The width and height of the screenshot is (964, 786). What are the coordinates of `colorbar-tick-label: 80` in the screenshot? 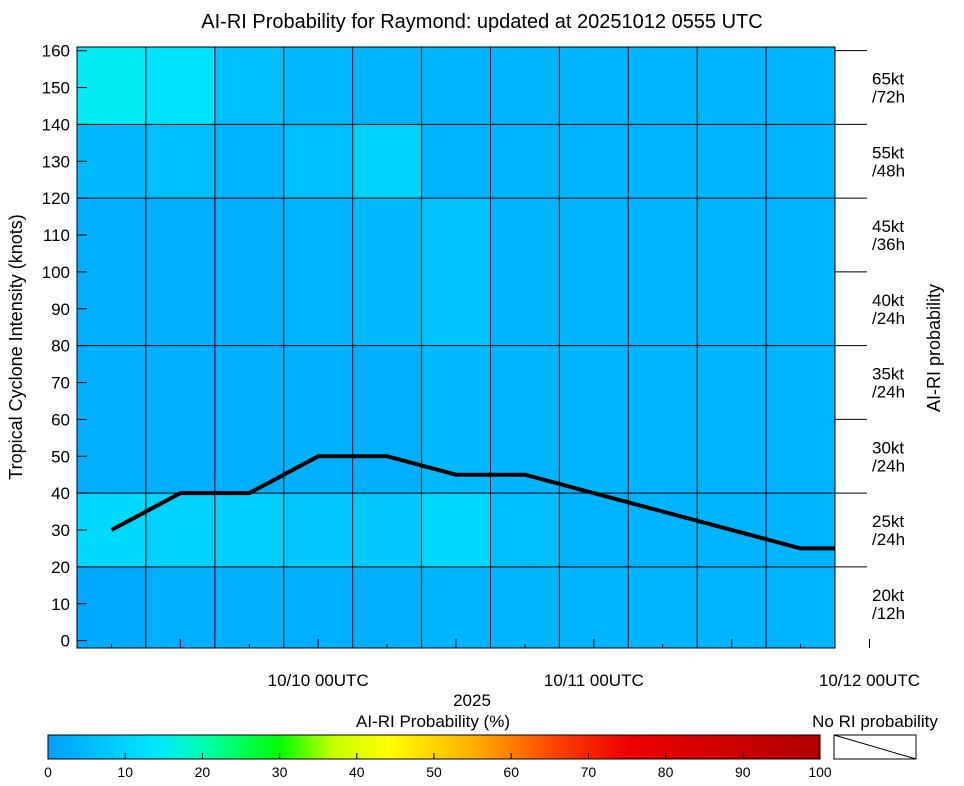 It's located at (666, 772).